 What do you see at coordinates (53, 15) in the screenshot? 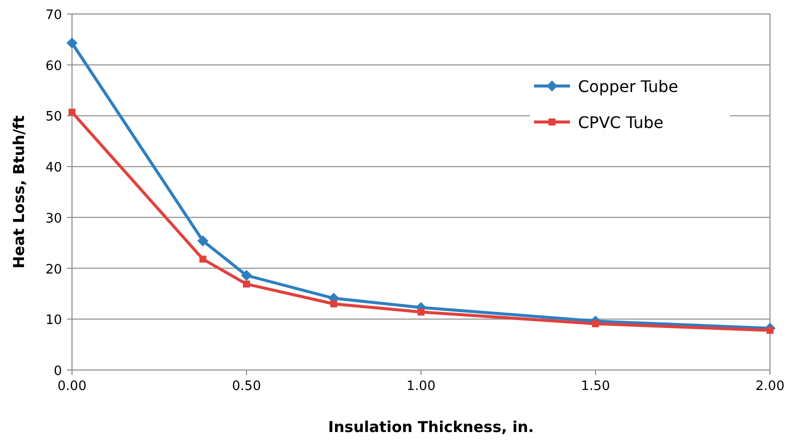
I see `y-tick-label: 70` at bounding box center [53, 15].